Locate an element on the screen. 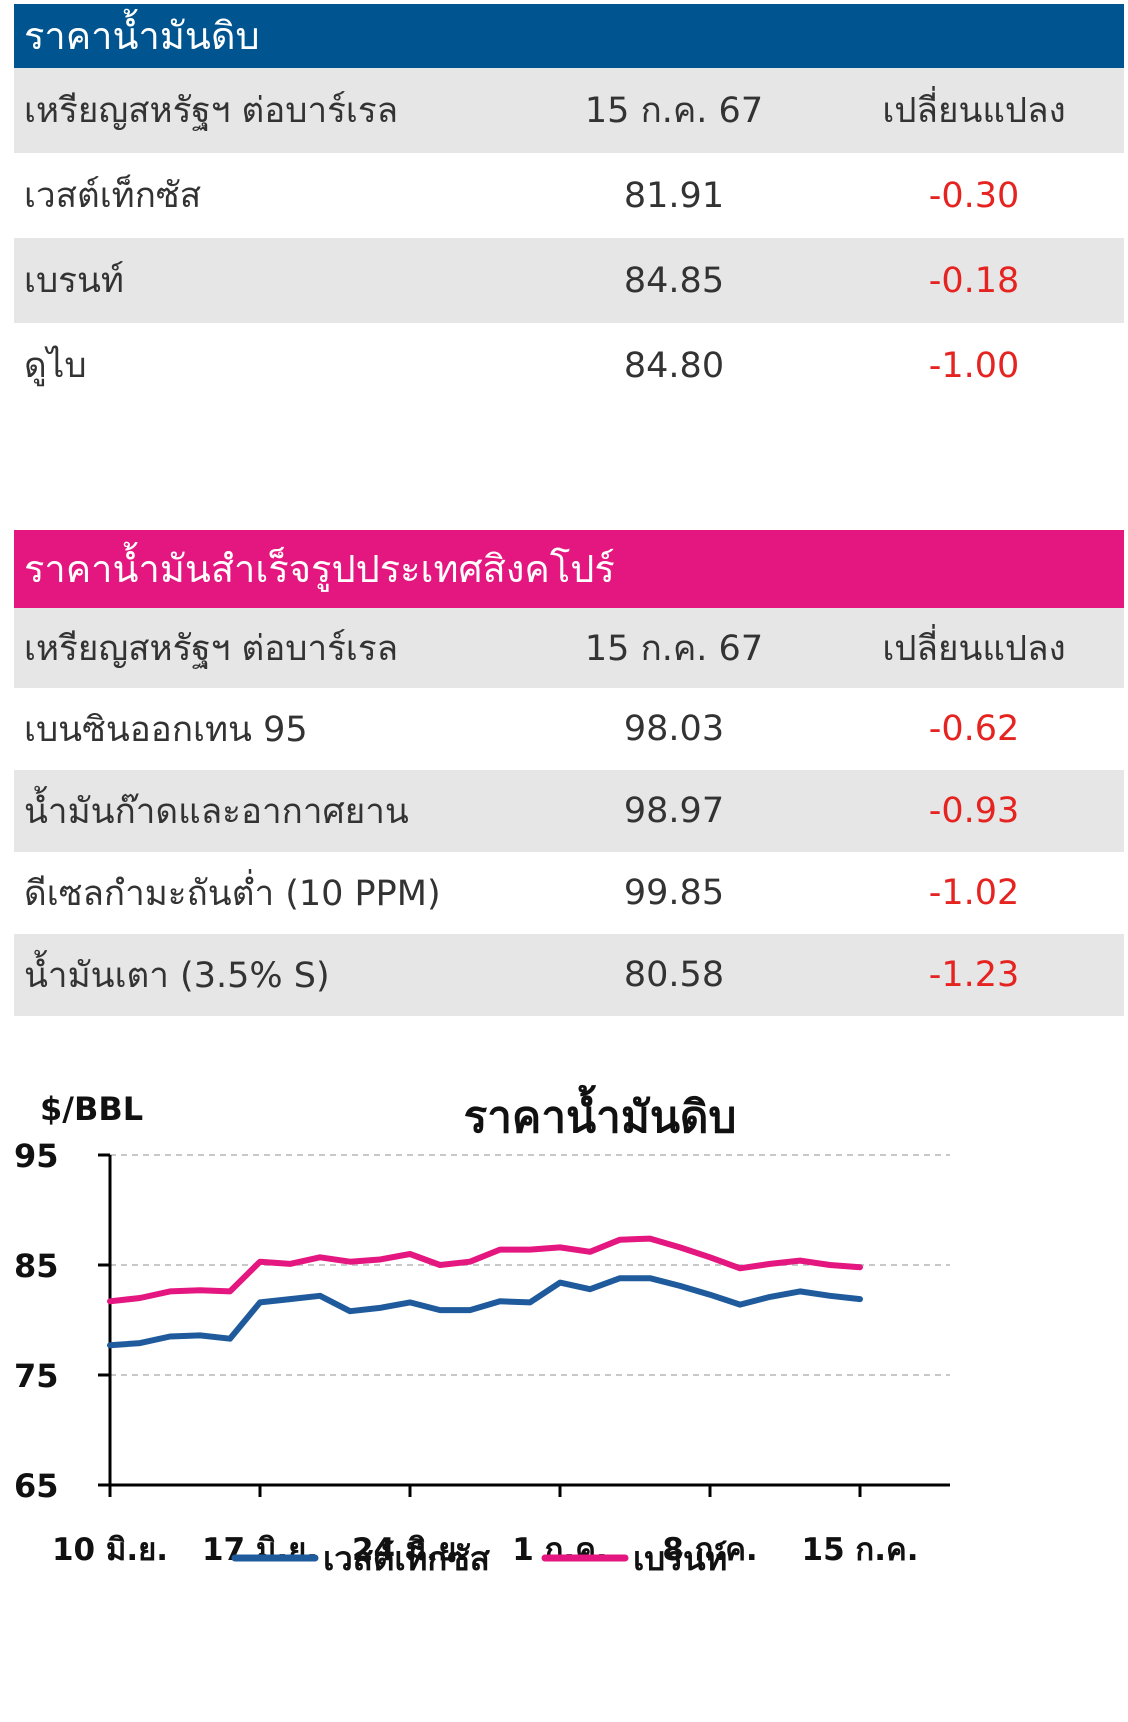 Image resolution: width=1128 pixels, height=1722 pixels. series-lines is located at coordinates (485, 1292).